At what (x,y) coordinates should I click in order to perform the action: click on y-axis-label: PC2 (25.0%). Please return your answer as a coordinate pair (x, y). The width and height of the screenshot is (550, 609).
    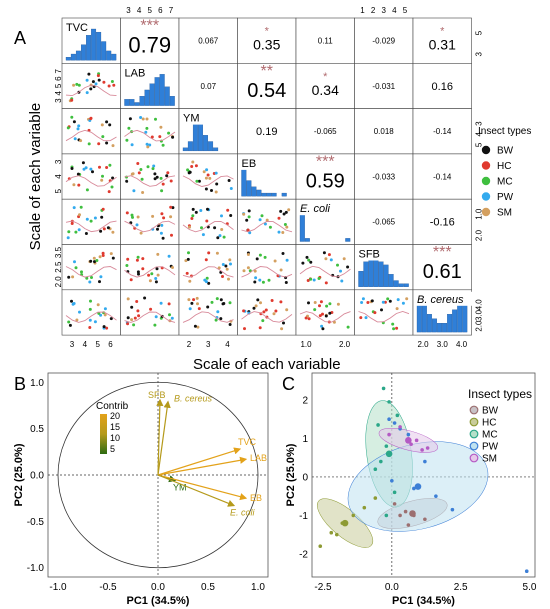
    Looking at the image, I should click on (291, 474).